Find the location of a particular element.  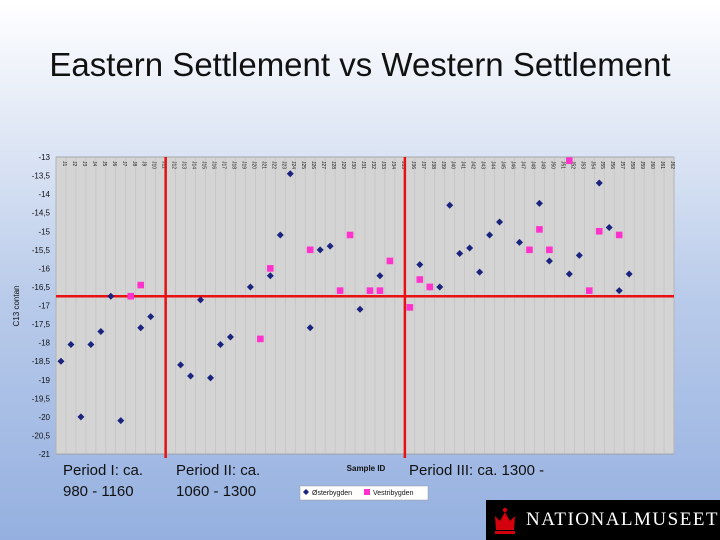

x-tick-label: J34 is located at coordinates (393, 165).